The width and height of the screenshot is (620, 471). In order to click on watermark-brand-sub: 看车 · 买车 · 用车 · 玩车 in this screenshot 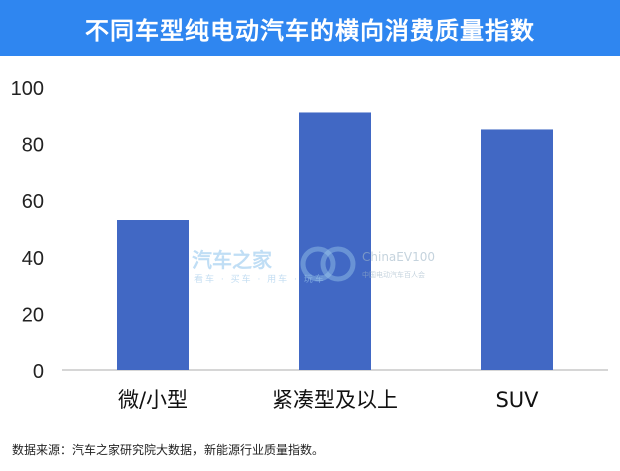, I will do `click(260, 280)`.